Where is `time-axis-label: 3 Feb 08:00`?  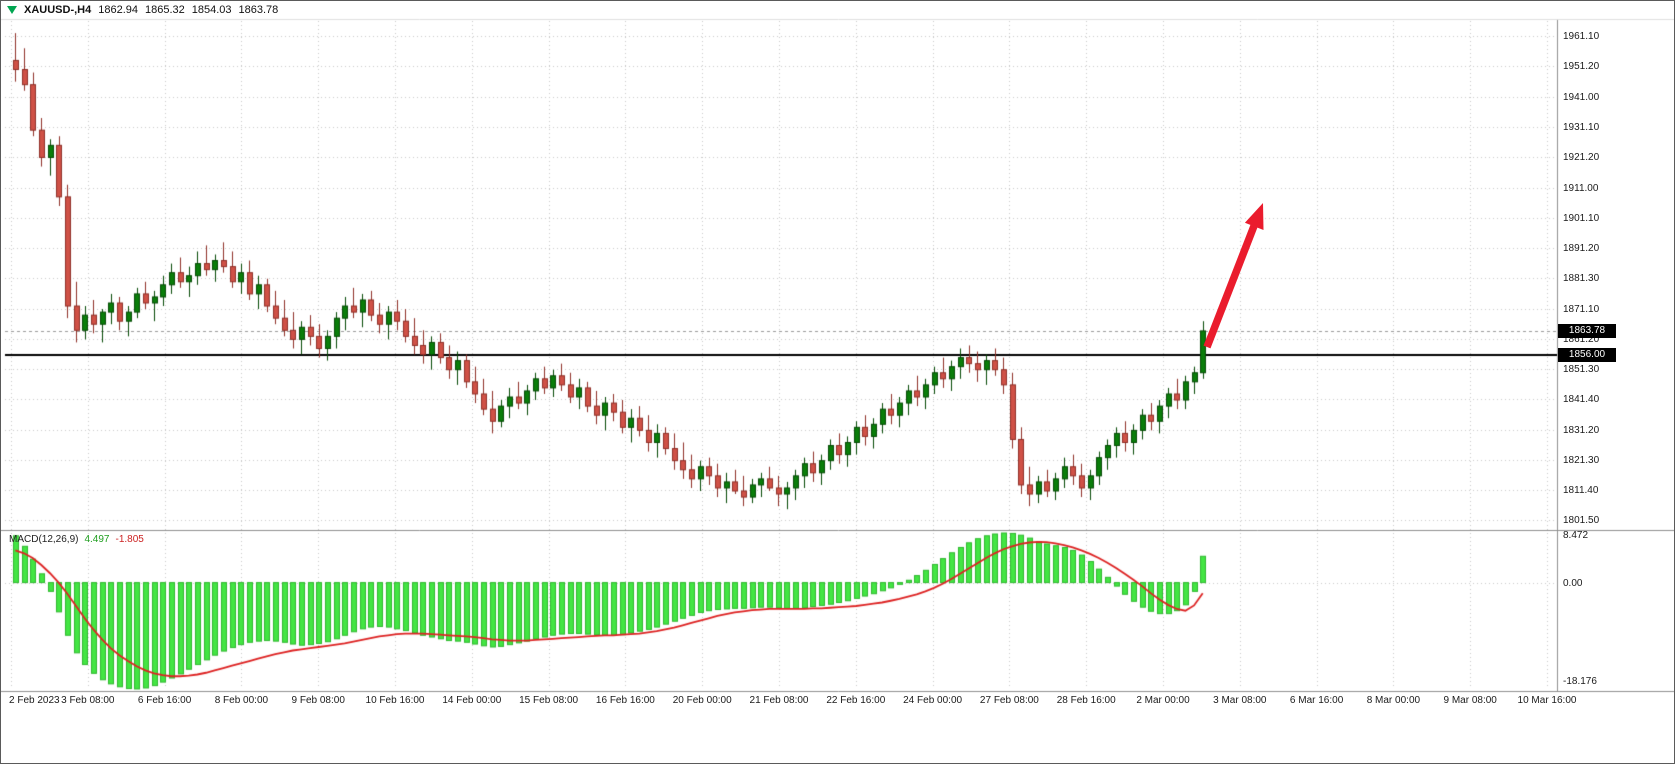
time-axis-label: 3 Feb 08:00 is located at coordinates (88, 700).